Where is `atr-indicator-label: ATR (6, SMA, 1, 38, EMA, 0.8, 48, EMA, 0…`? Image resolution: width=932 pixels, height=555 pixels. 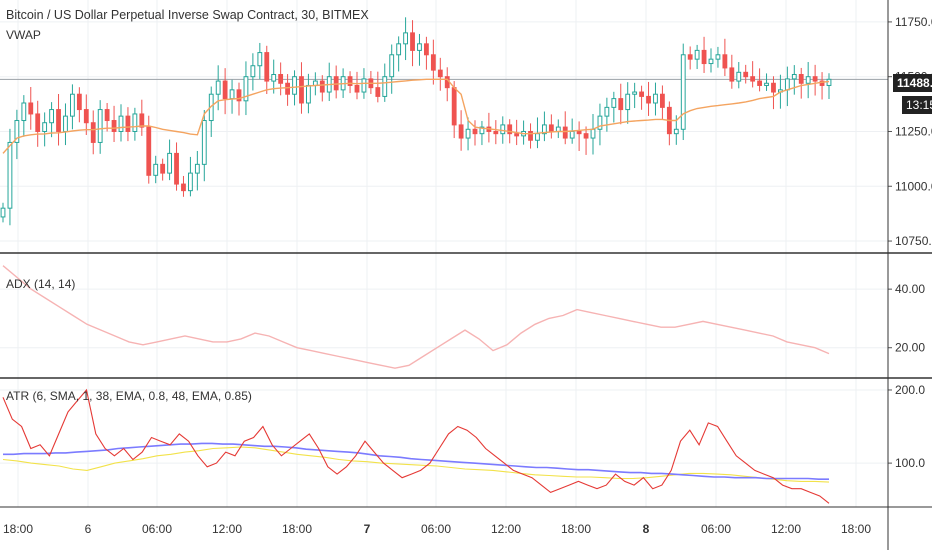
atr-indicator-label: ATR (6, SMA, 1, 38, EMA, 0.8, 48, EMA, 0… is located at coordinates (129, 396).